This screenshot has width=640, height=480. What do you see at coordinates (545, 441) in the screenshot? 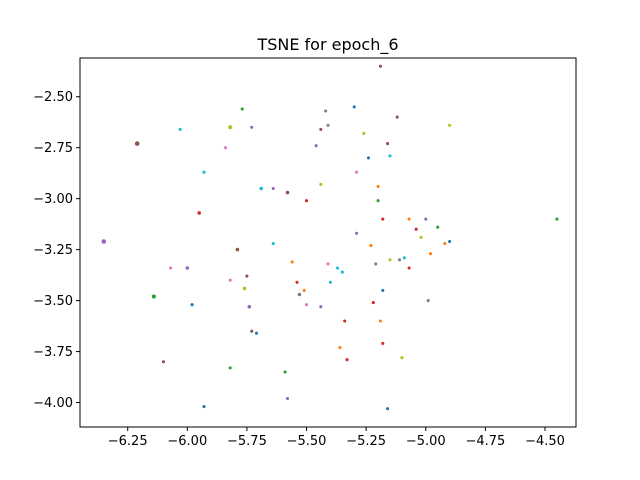
I see `x-tick-label: −4.50` at bounding box center [545, 441].